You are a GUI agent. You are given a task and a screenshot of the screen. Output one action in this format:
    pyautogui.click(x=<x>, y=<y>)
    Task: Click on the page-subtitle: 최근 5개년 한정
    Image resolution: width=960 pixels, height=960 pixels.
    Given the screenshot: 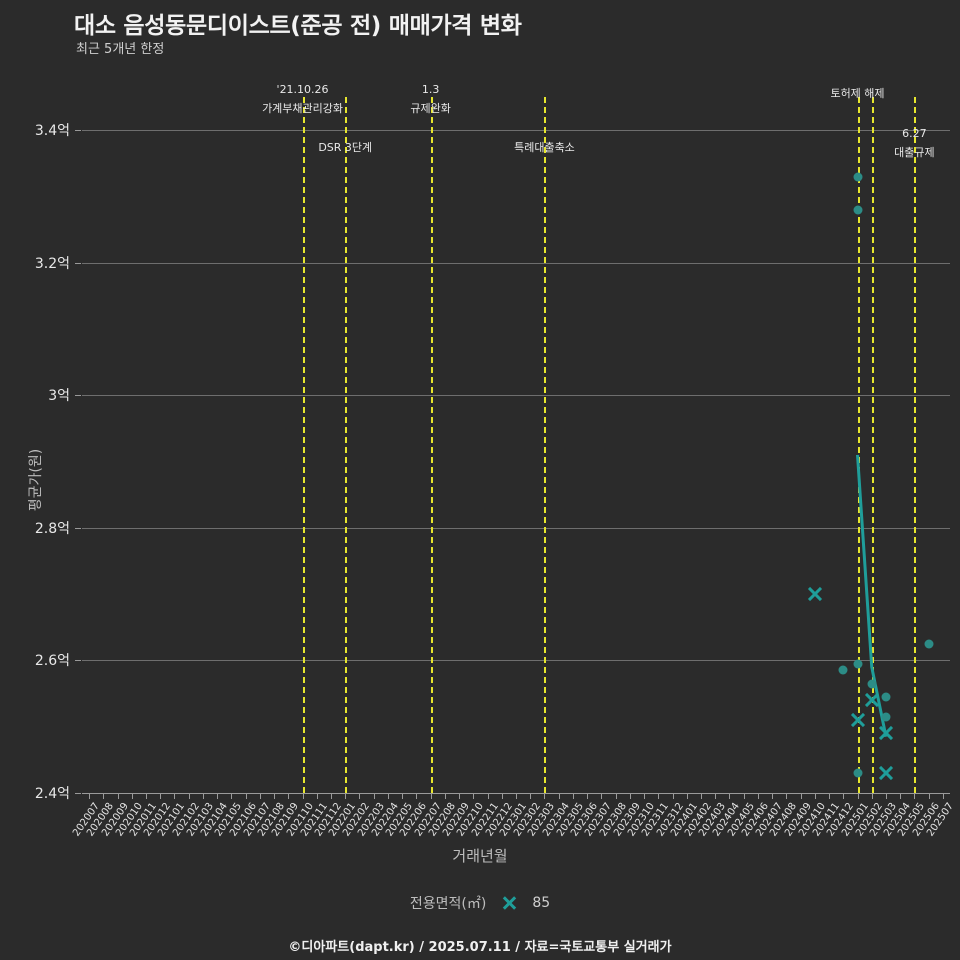 What is the action you would take?
    pyautogui.click(x=120, y=49)
    